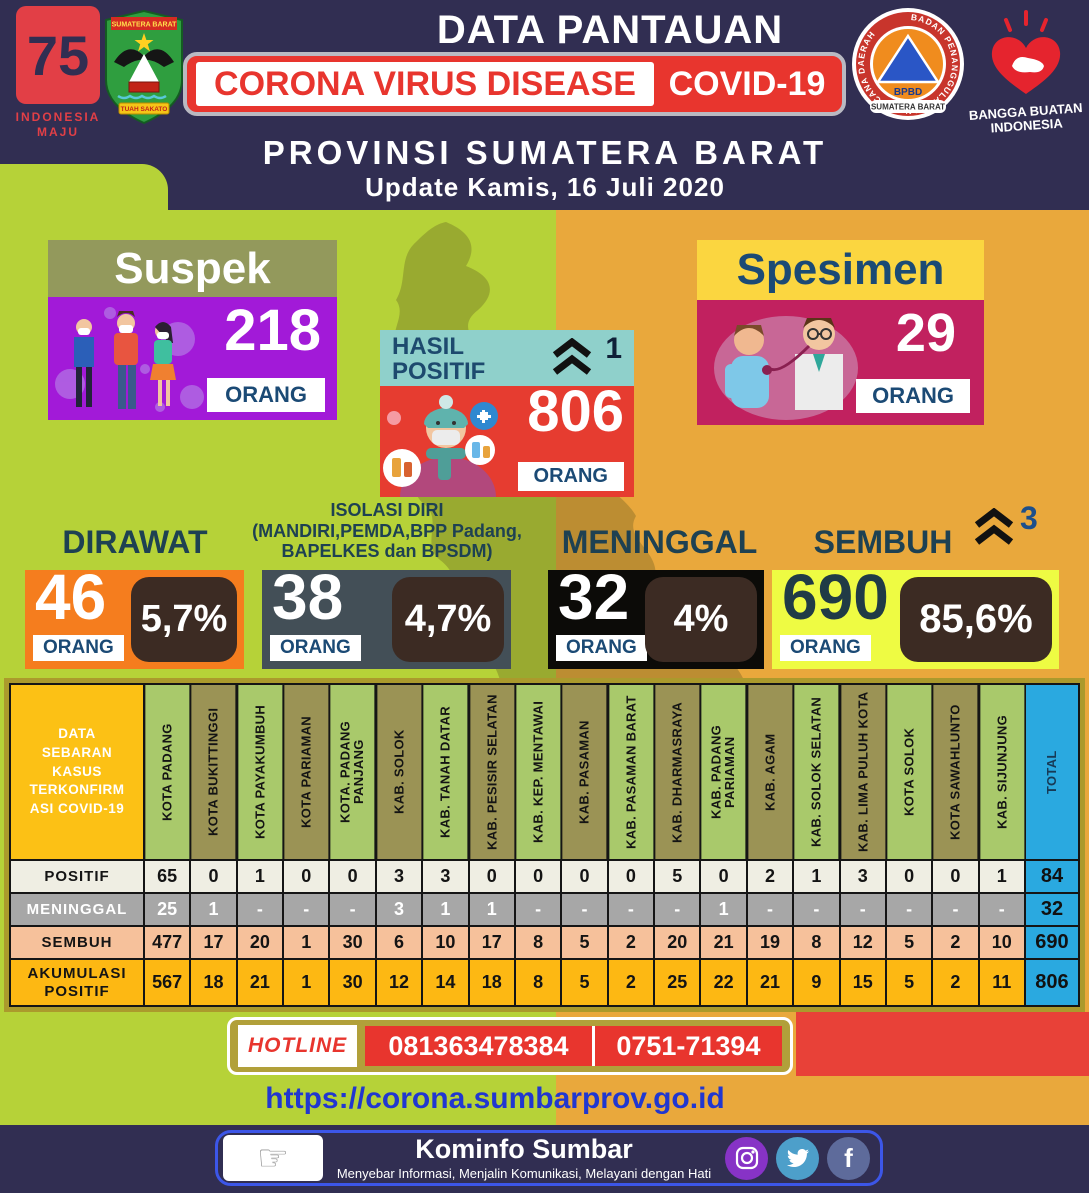 This screenshot has width=1089, height=1193. I want to click on hotline-divider, so click(593, 1046).